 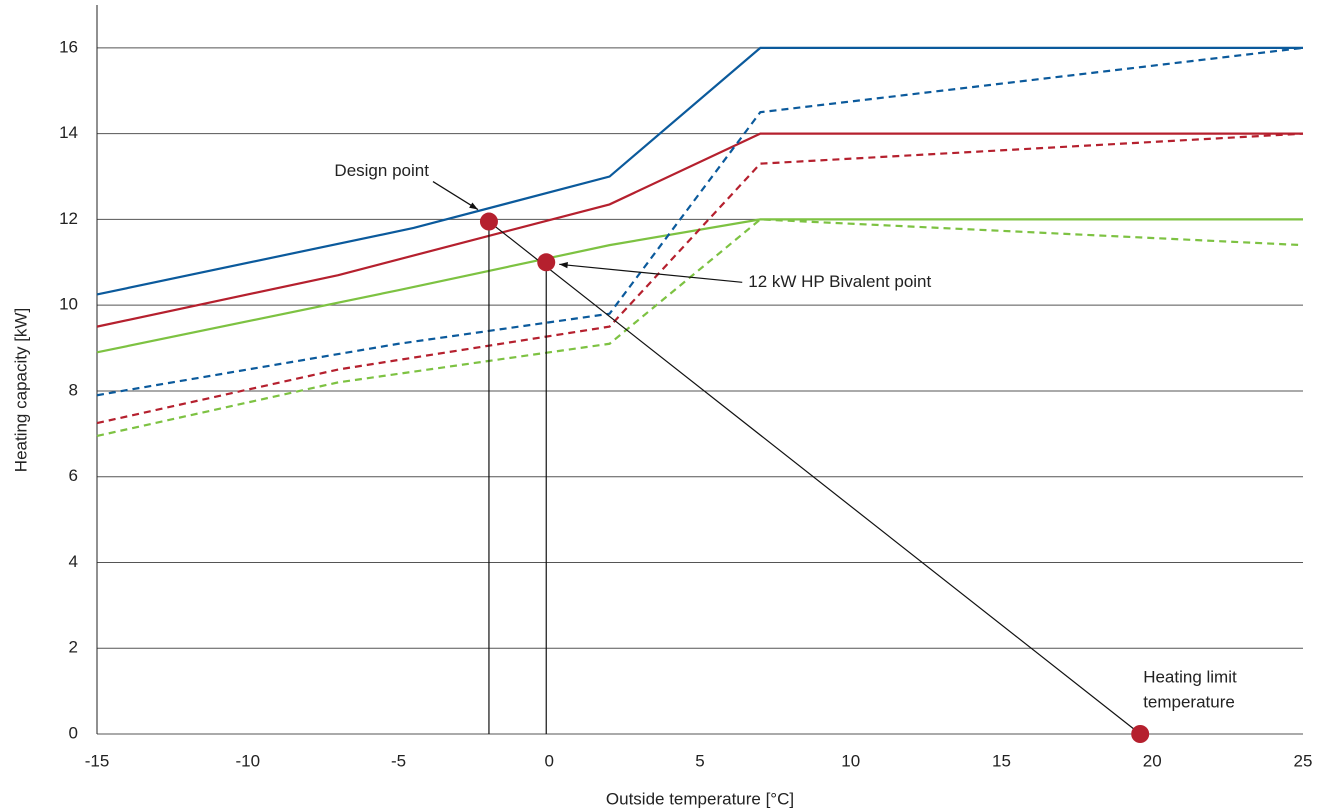 What do you see at coordinates (1152, 760) in the screenshot?
I see `x-tick-label: 20` at bounding box center [1152, 760].